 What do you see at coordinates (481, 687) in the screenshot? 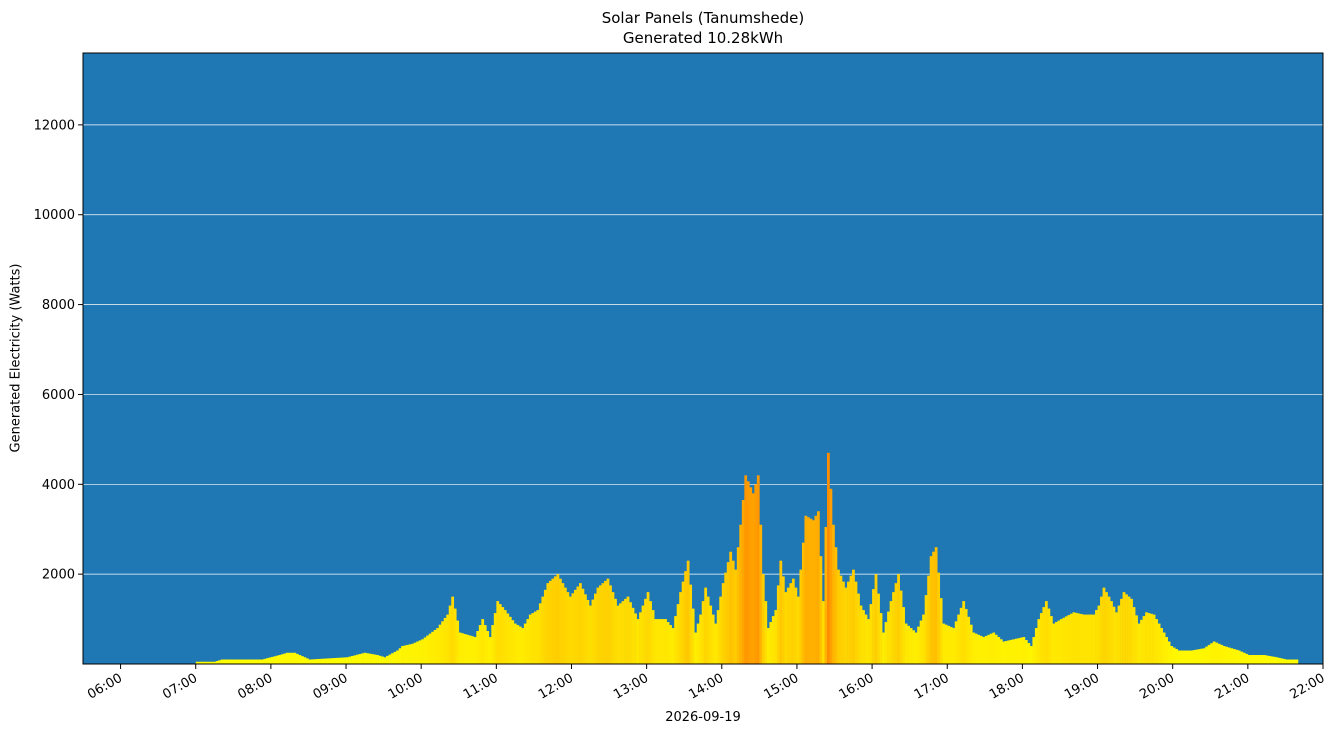
I see `x-tick-label: 11:00` at bounding box center [481, 687].